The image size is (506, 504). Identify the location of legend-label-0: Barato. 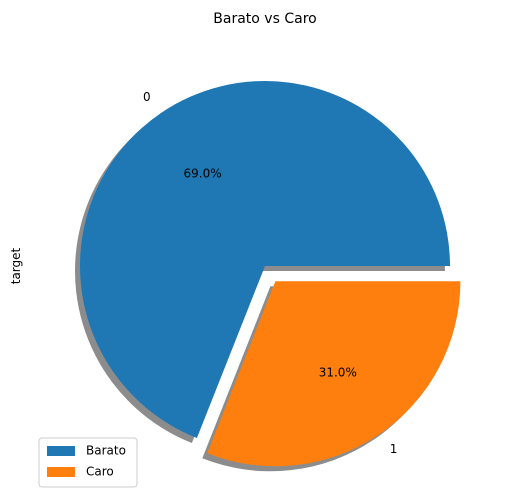
(106, 451).